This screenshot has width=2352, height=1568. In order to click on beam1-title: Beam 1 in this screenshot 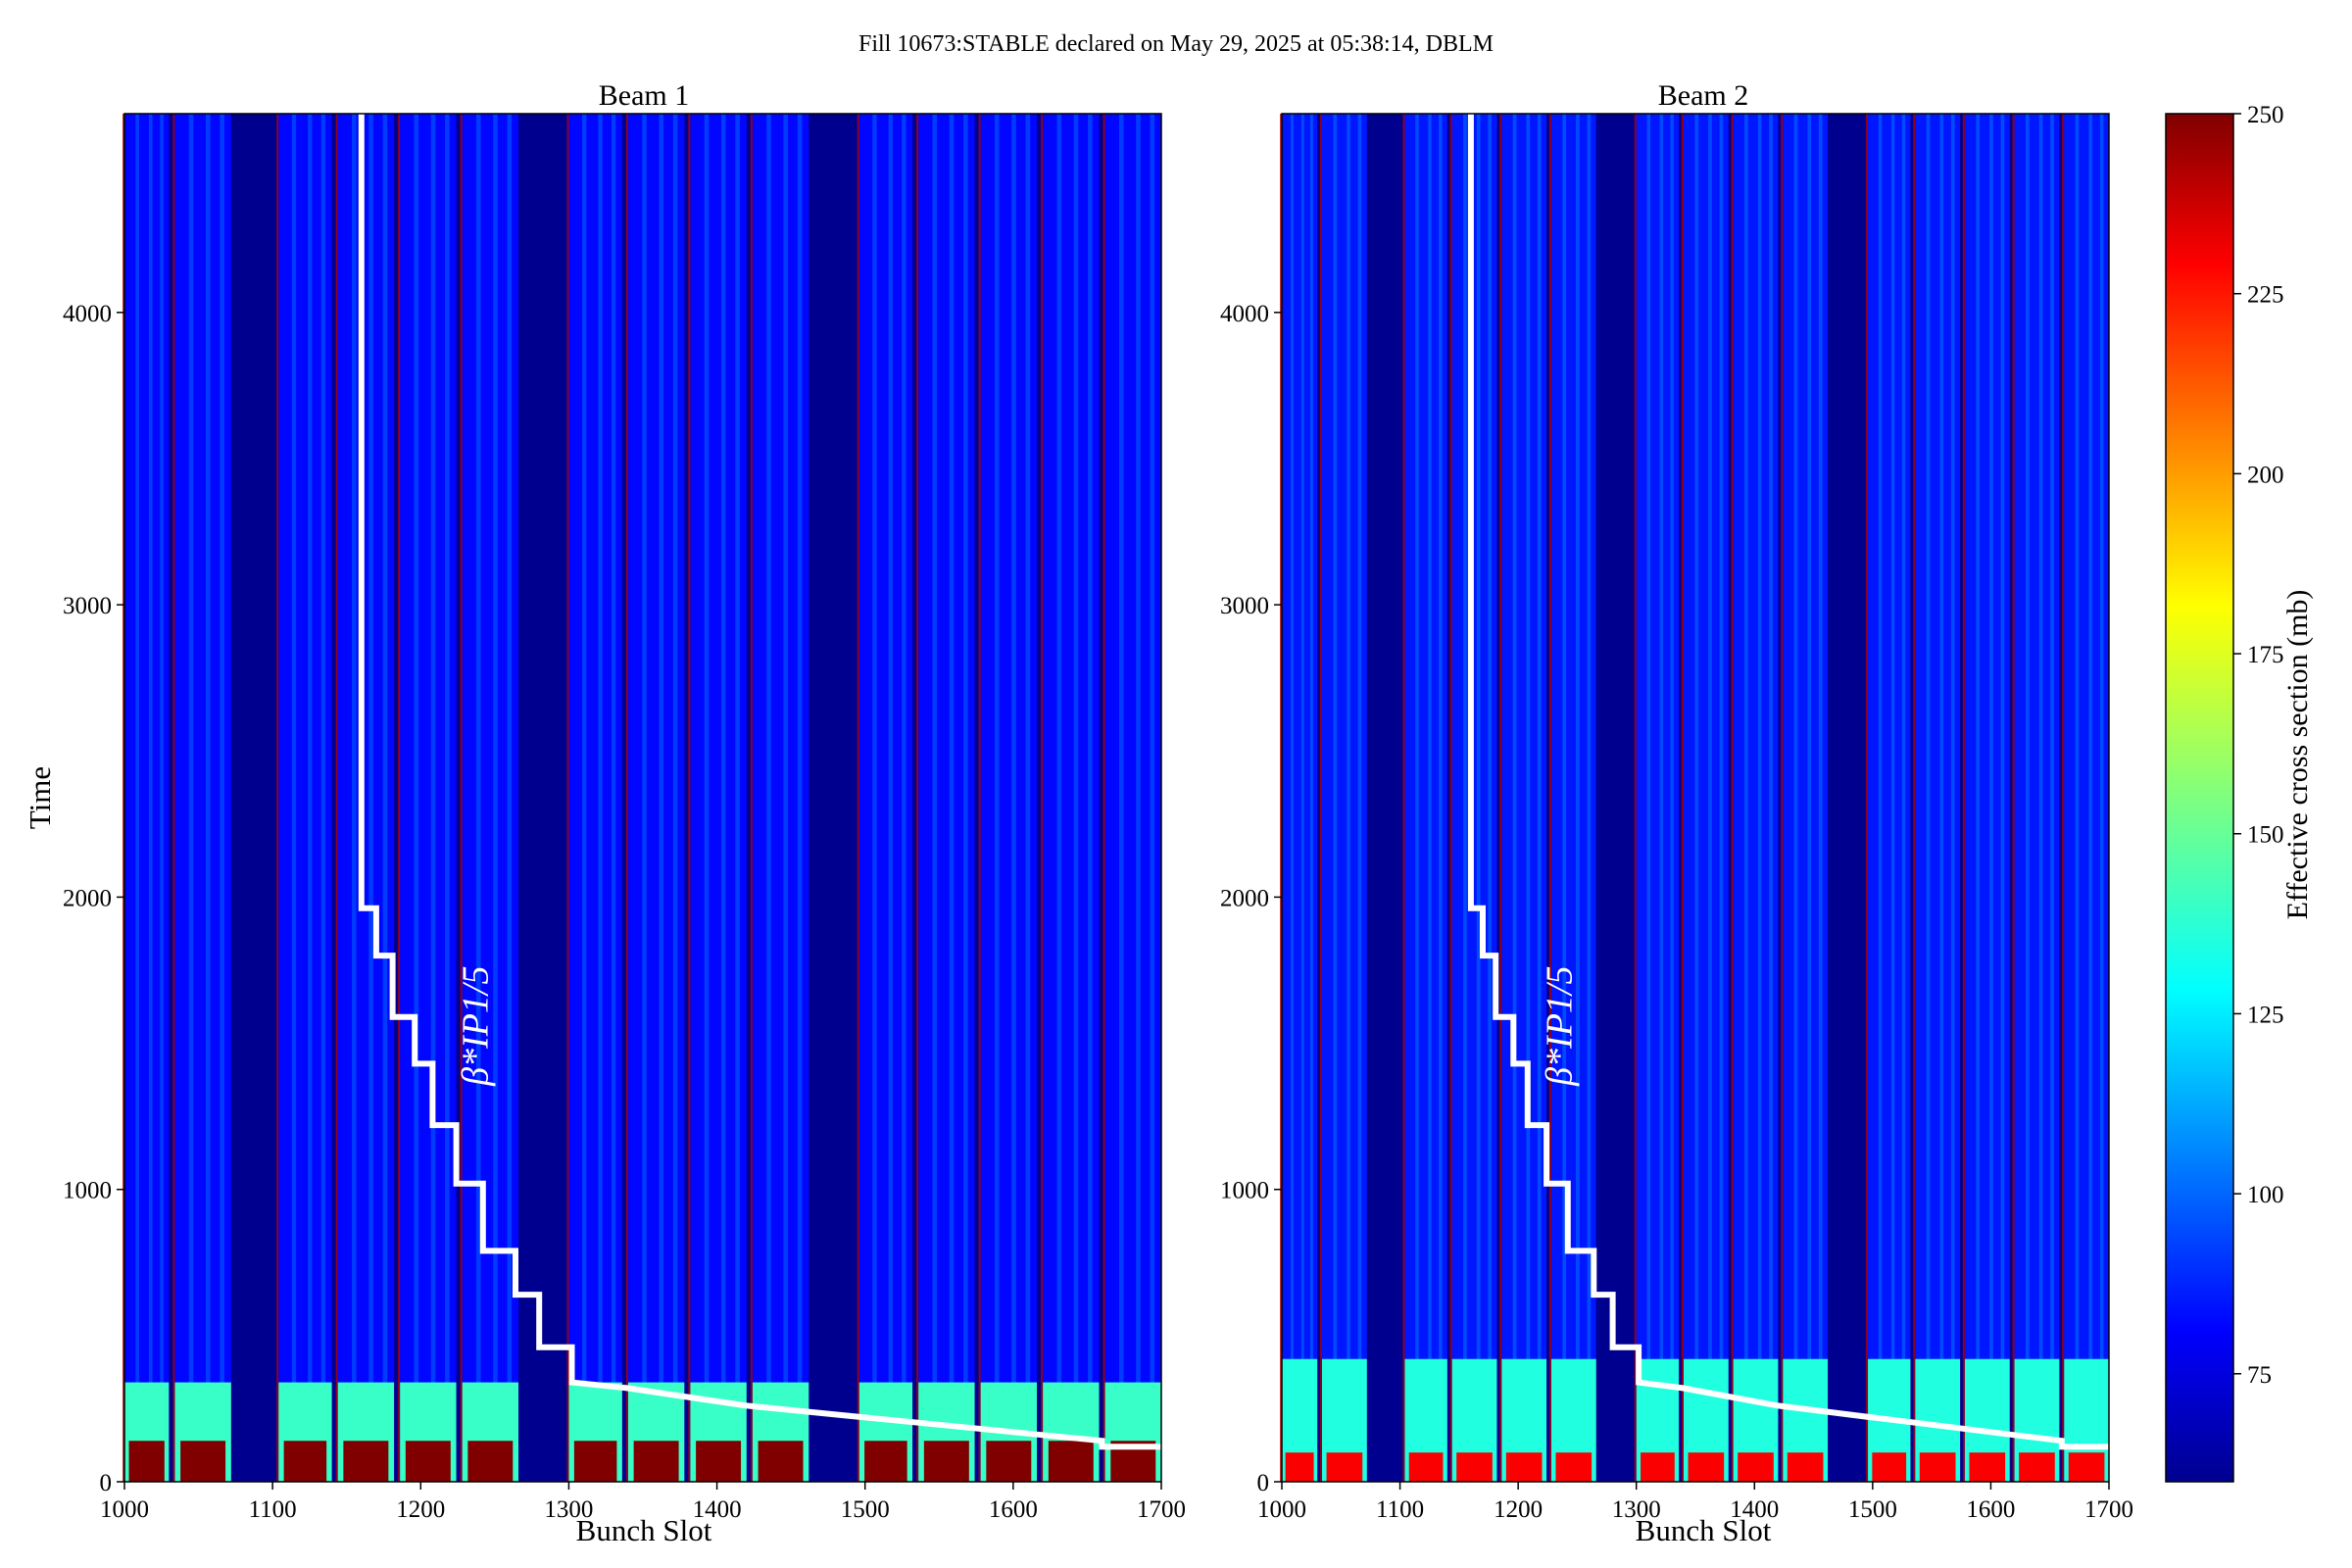, I will do `click(644, 95)`.